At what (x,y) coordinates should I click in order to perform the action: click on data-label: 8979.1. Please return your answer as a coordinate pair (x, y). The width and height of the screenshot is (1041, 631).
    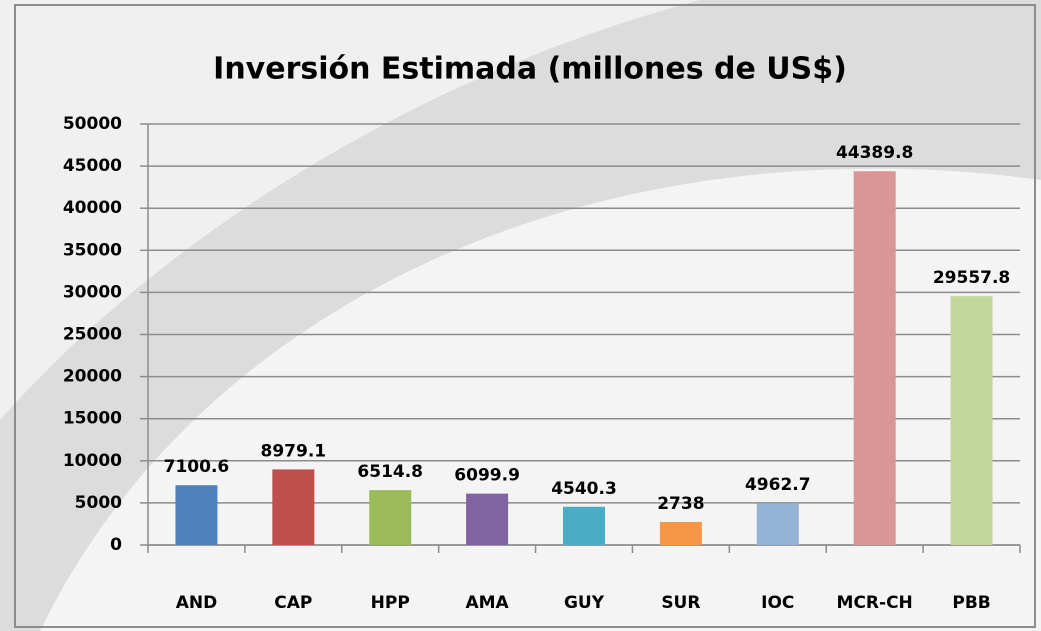
    Looking at the image, I should click on (294, 451).